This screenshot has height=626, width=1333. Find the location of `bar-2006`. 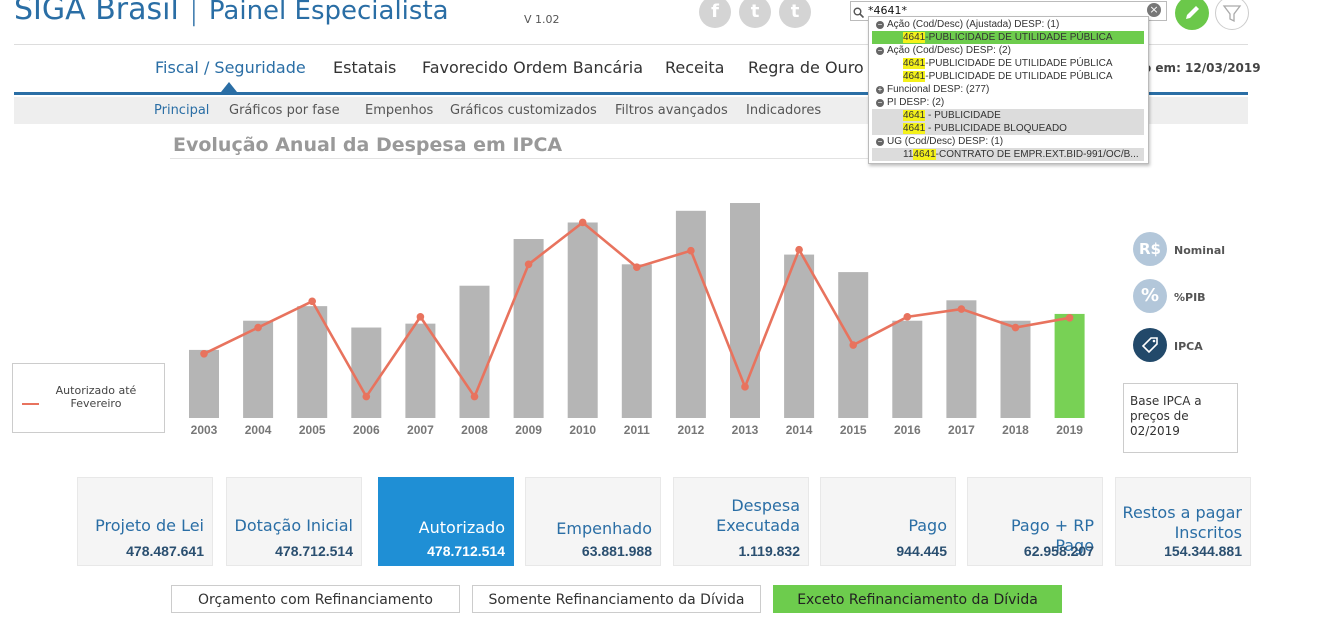

bar-2006 is located at coordinates (366, 372).